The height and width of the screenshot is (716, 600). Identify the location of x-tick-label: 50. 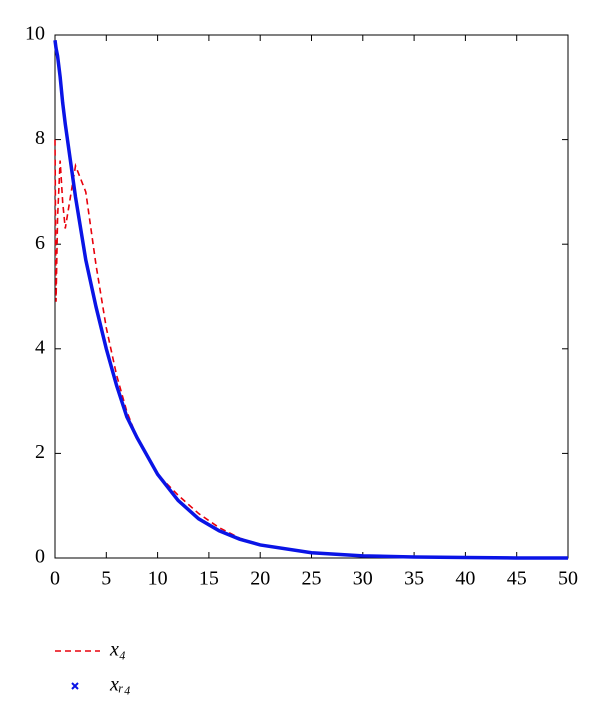
(568, 579).